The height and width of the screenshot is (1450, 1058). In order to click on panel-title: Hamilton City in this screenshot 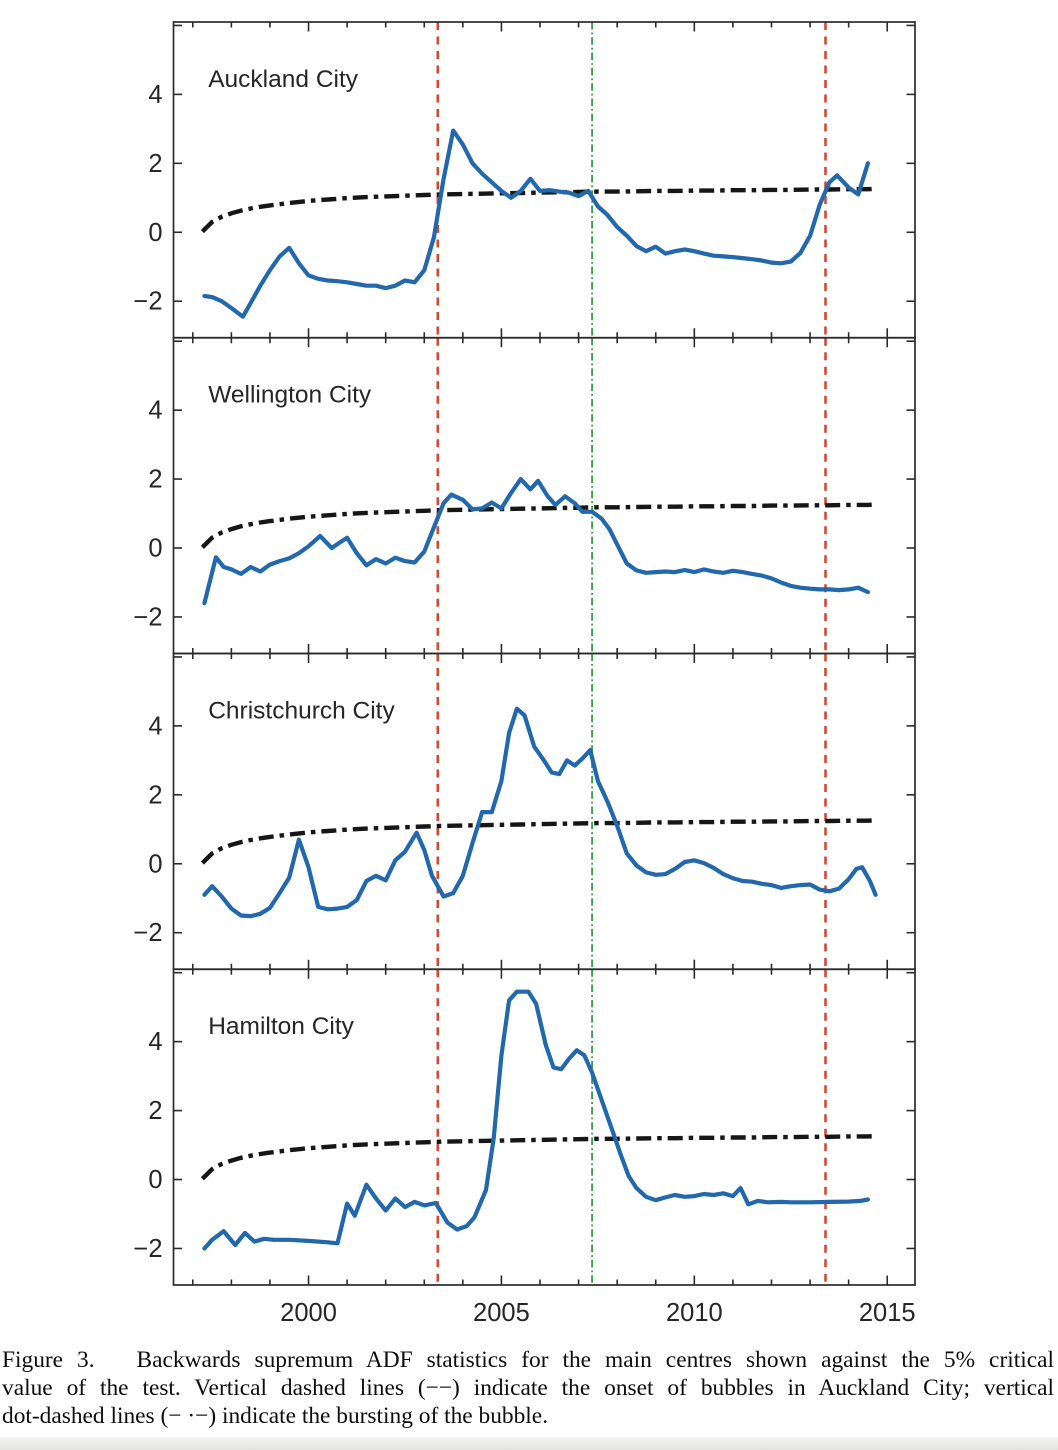, I will do `click(281, 1026)`.